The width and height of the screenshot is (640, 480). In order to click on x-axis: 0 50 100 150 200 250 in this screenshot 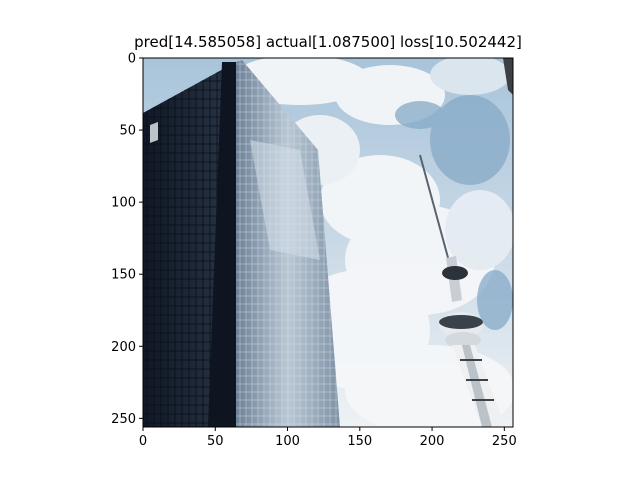, I will do `click(328, 438)`.